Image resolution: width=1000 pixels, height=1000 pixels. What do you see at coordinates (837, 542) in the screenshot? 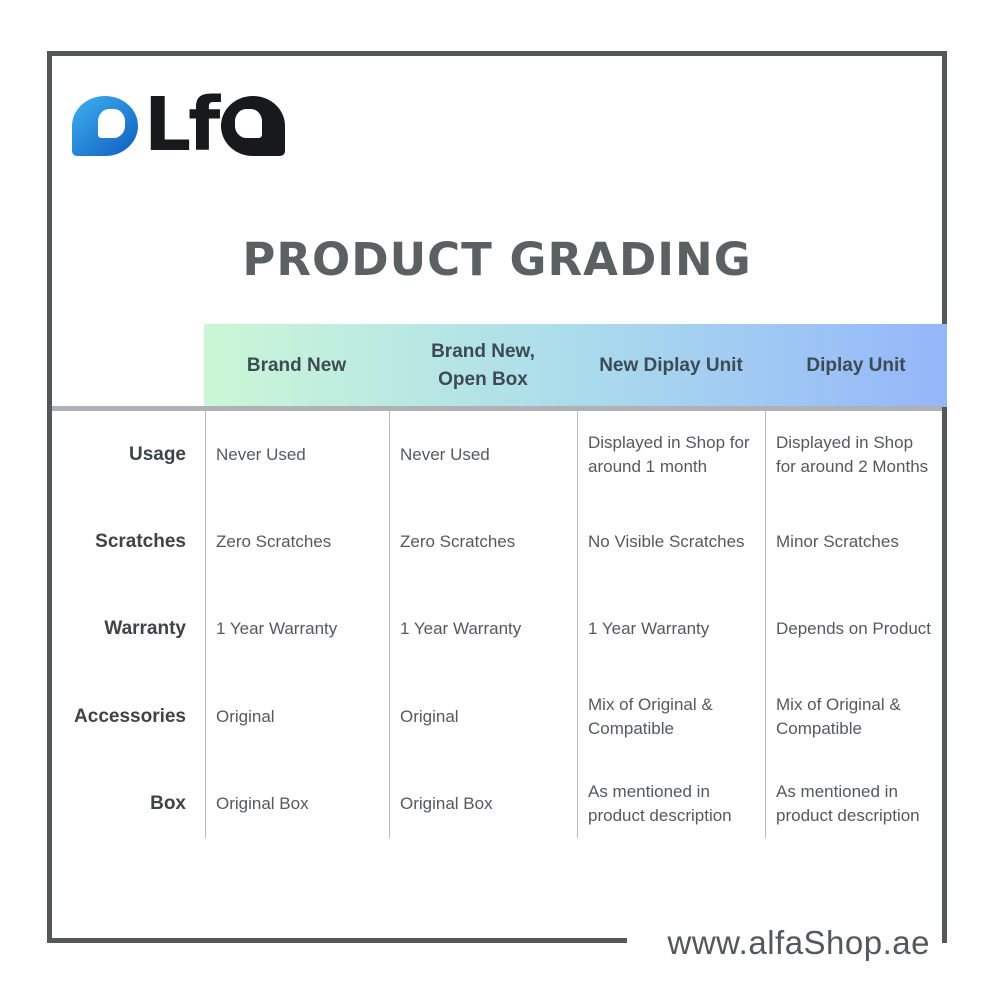
I see `table-cell: Minor Scratches` at bounding box center [837, 542].